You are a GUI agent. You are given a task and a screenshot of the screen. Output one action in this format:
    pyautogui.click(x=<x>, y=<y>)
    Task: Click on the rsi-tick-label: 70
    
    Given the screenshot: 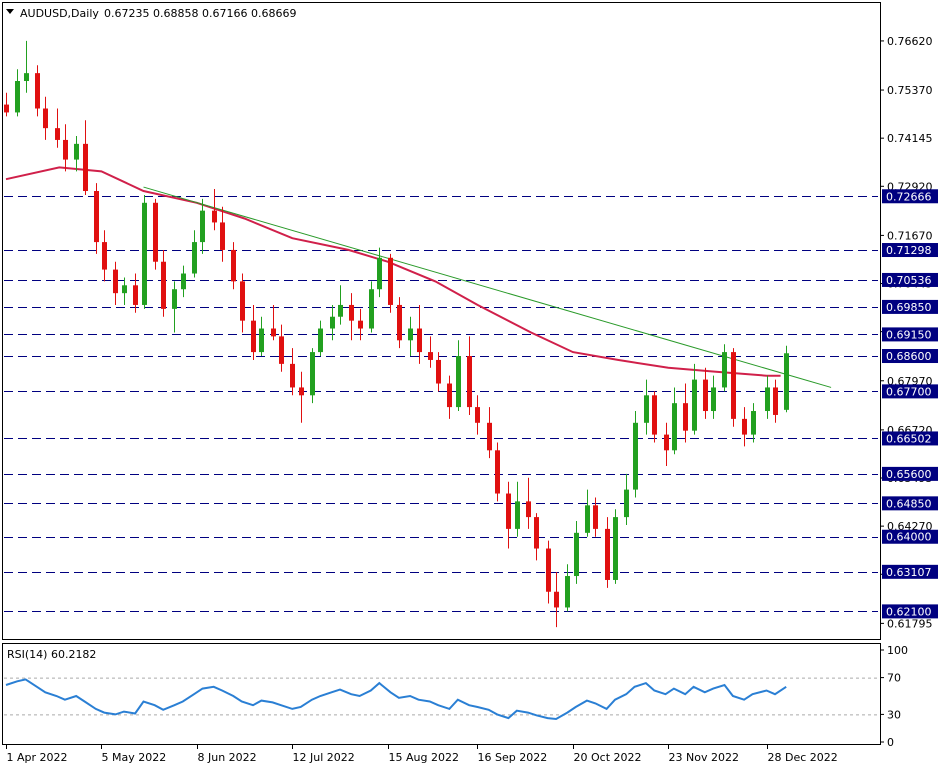 What is the action you would take?
    pyautogui.click(x=894, y=678)
    